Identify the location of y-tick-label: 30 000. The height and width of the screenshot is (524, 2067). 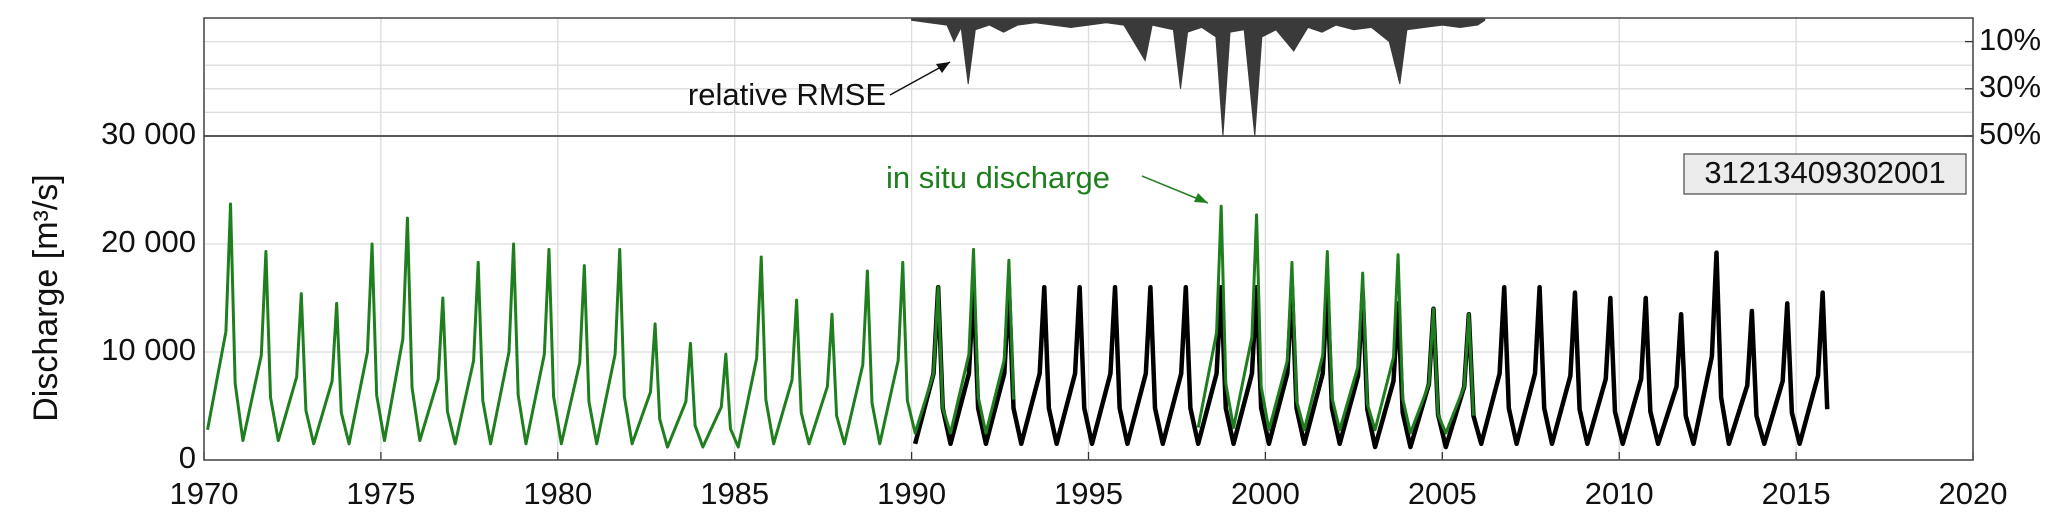
(148, 133).